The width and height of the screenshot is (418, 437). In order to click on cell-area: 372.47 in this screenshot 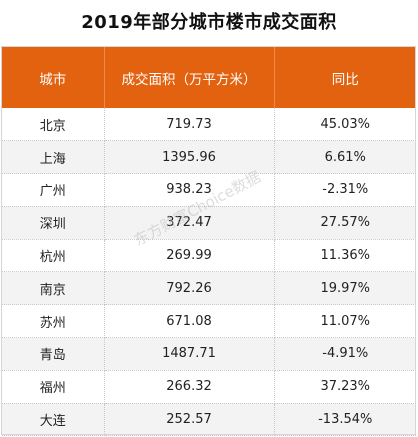, I will do `click(189, 223)`.